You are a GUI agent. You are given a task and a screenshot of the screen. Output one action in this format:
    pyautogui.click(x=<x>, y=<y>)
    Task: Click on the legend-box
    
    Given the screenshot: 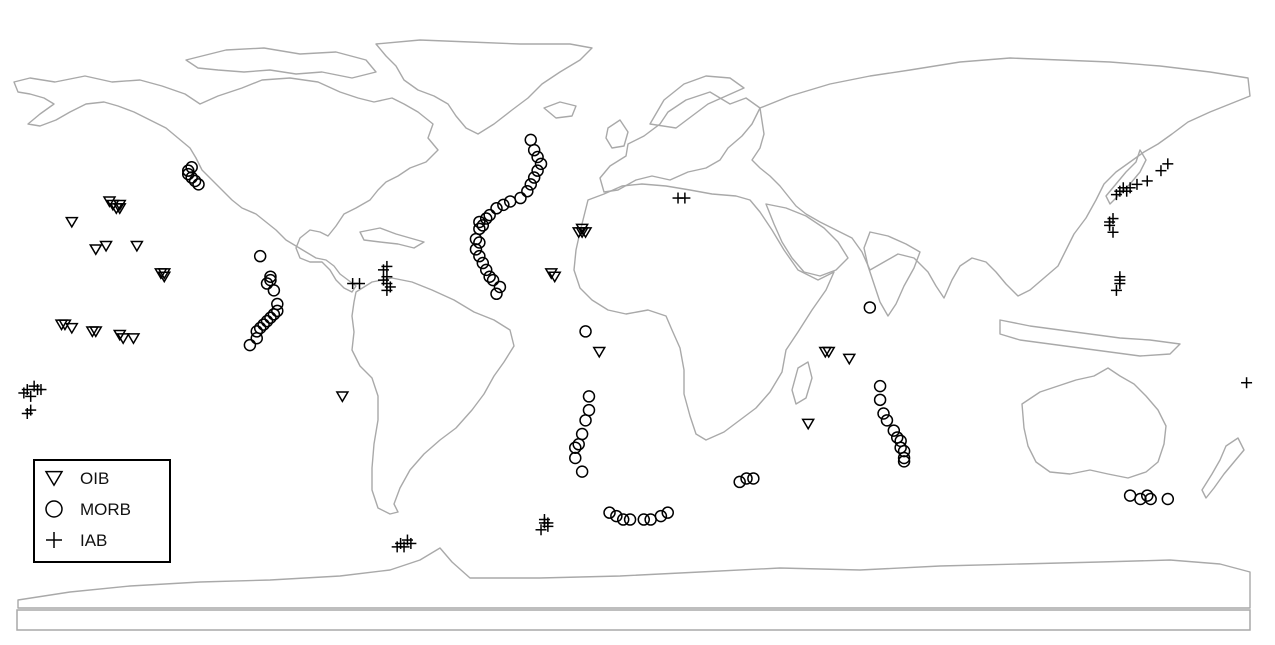 What is the action you would take?
    pyautogui.click(x=102, y=511)
    